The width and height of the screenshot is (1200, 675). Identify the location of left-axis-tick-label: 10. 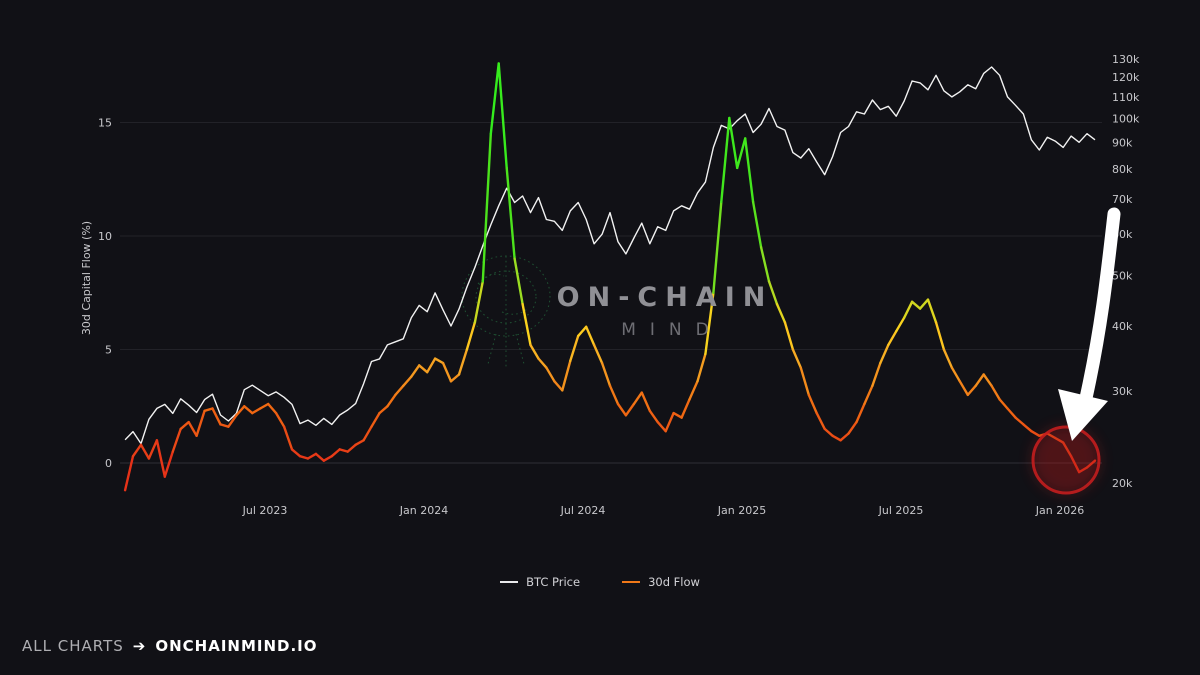
(105, 236).